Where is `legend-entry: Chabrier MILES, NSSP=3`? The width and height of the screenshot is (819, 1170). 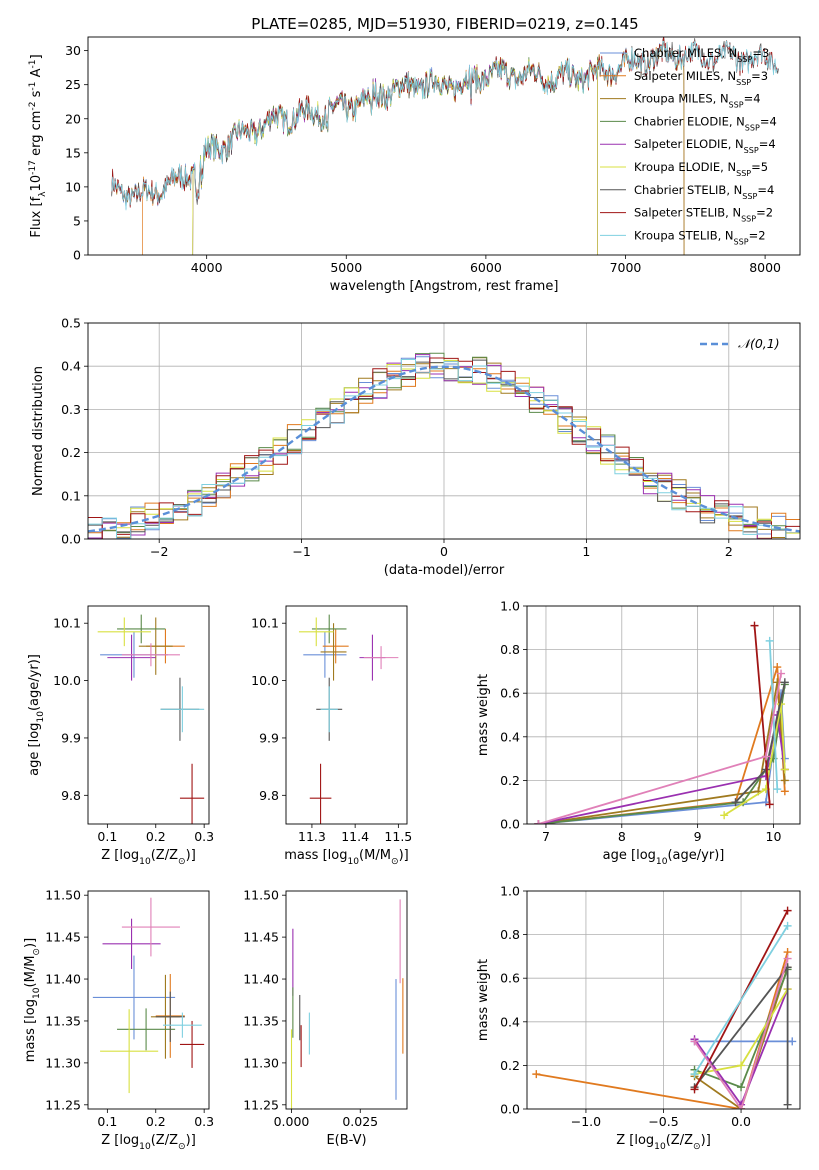
legend-entry: Chabrier MILES, NSSP=3 is located at coordinates (701, 55).